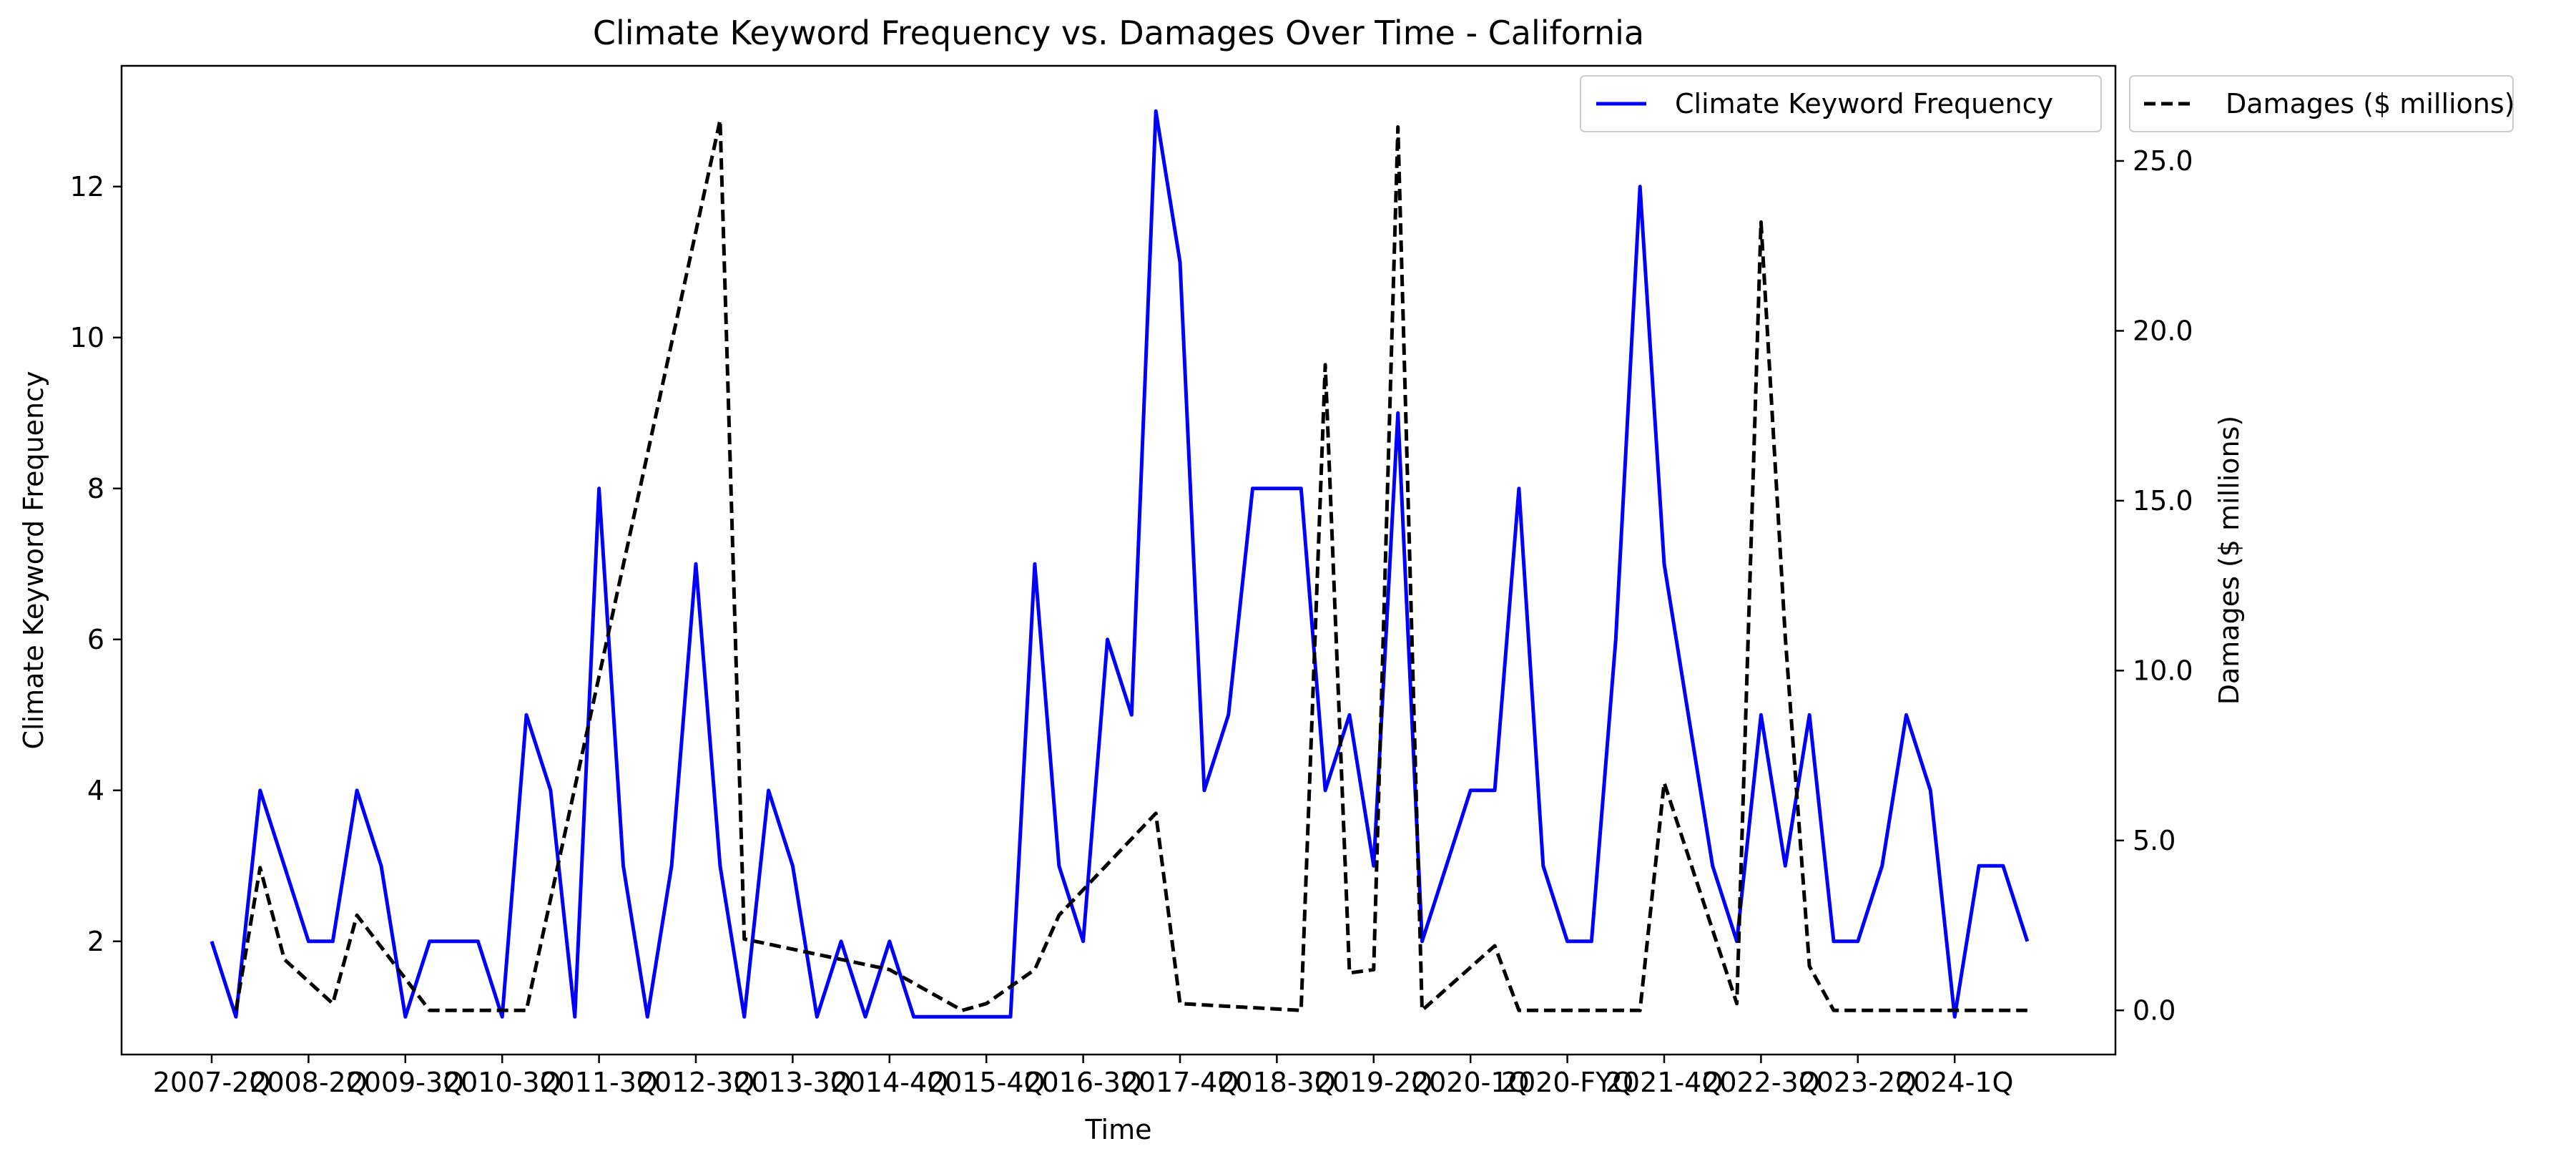 The height and width of the screenshot is (1169, 2576). Describe the element at coordinates (1864, 103) in the screenshot. I see `legend-label: Climate Keyword Frequency` at that location.